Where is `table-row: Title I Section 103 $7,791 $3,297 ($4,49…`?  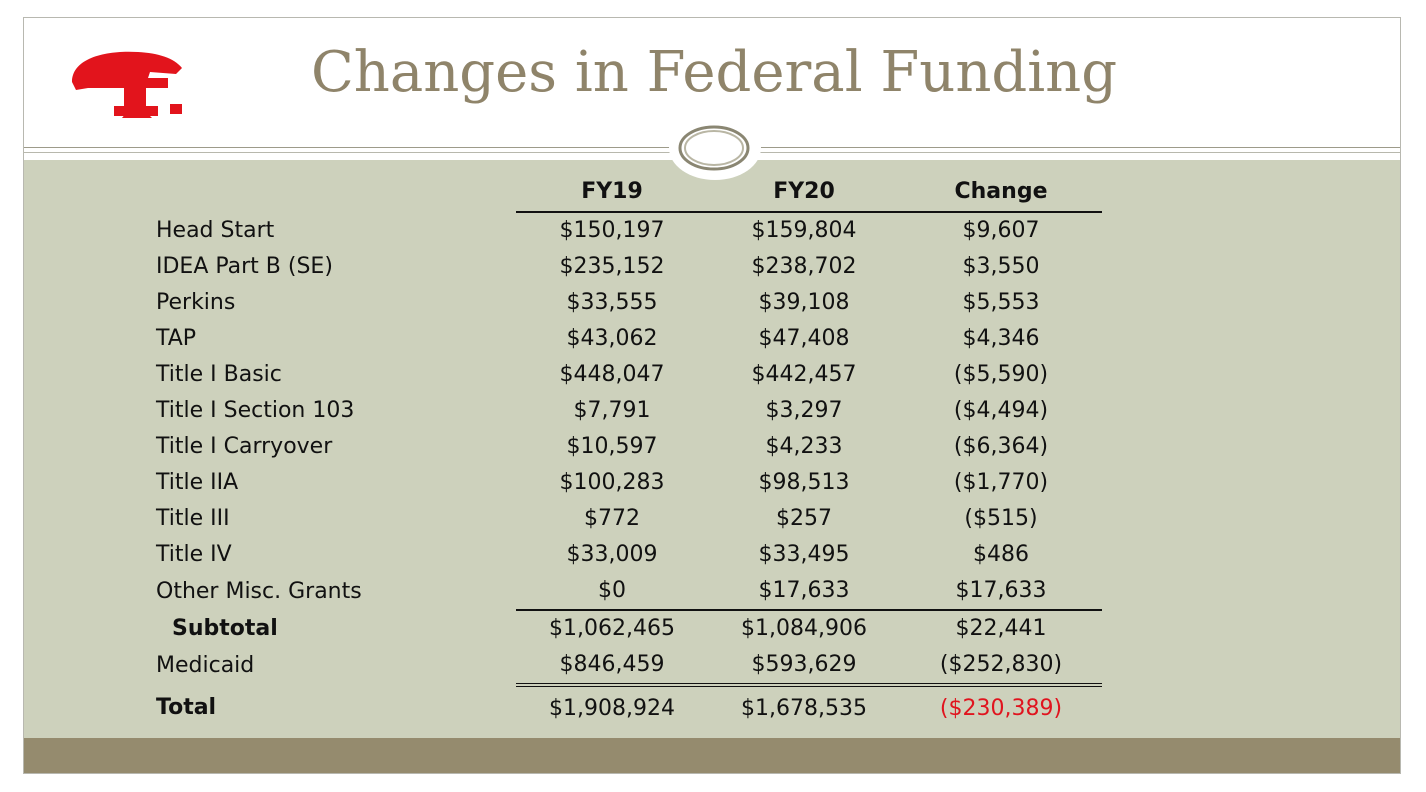
table-row: Title I Section 103 $7,791 $3,297 ($4,49… is located at coordinates (626, 411).